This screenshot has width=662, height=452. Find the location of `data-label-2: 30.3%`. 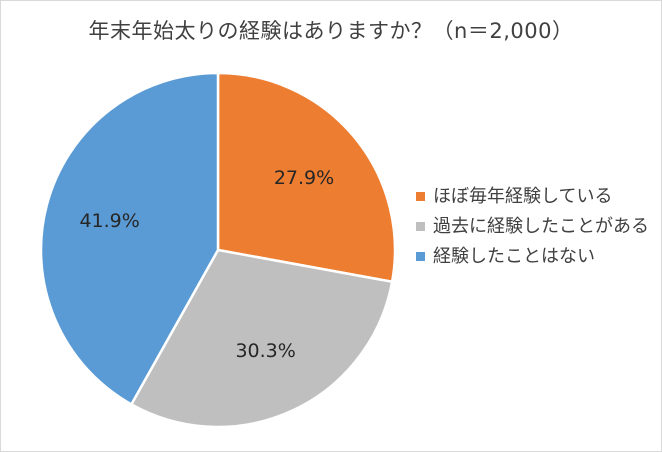

data-label-2: 30.3% is located at coordinates (265, 351).